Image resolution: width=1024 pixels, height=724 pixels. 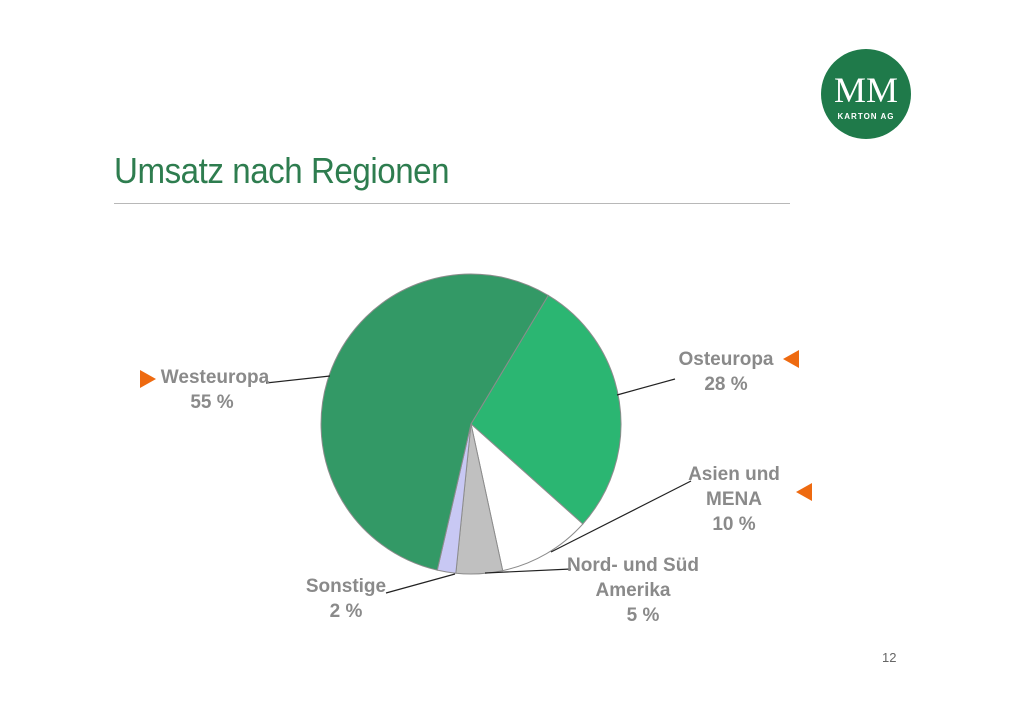 I want to click on pie-slice-osteuropa, so click(x=546, y=409).